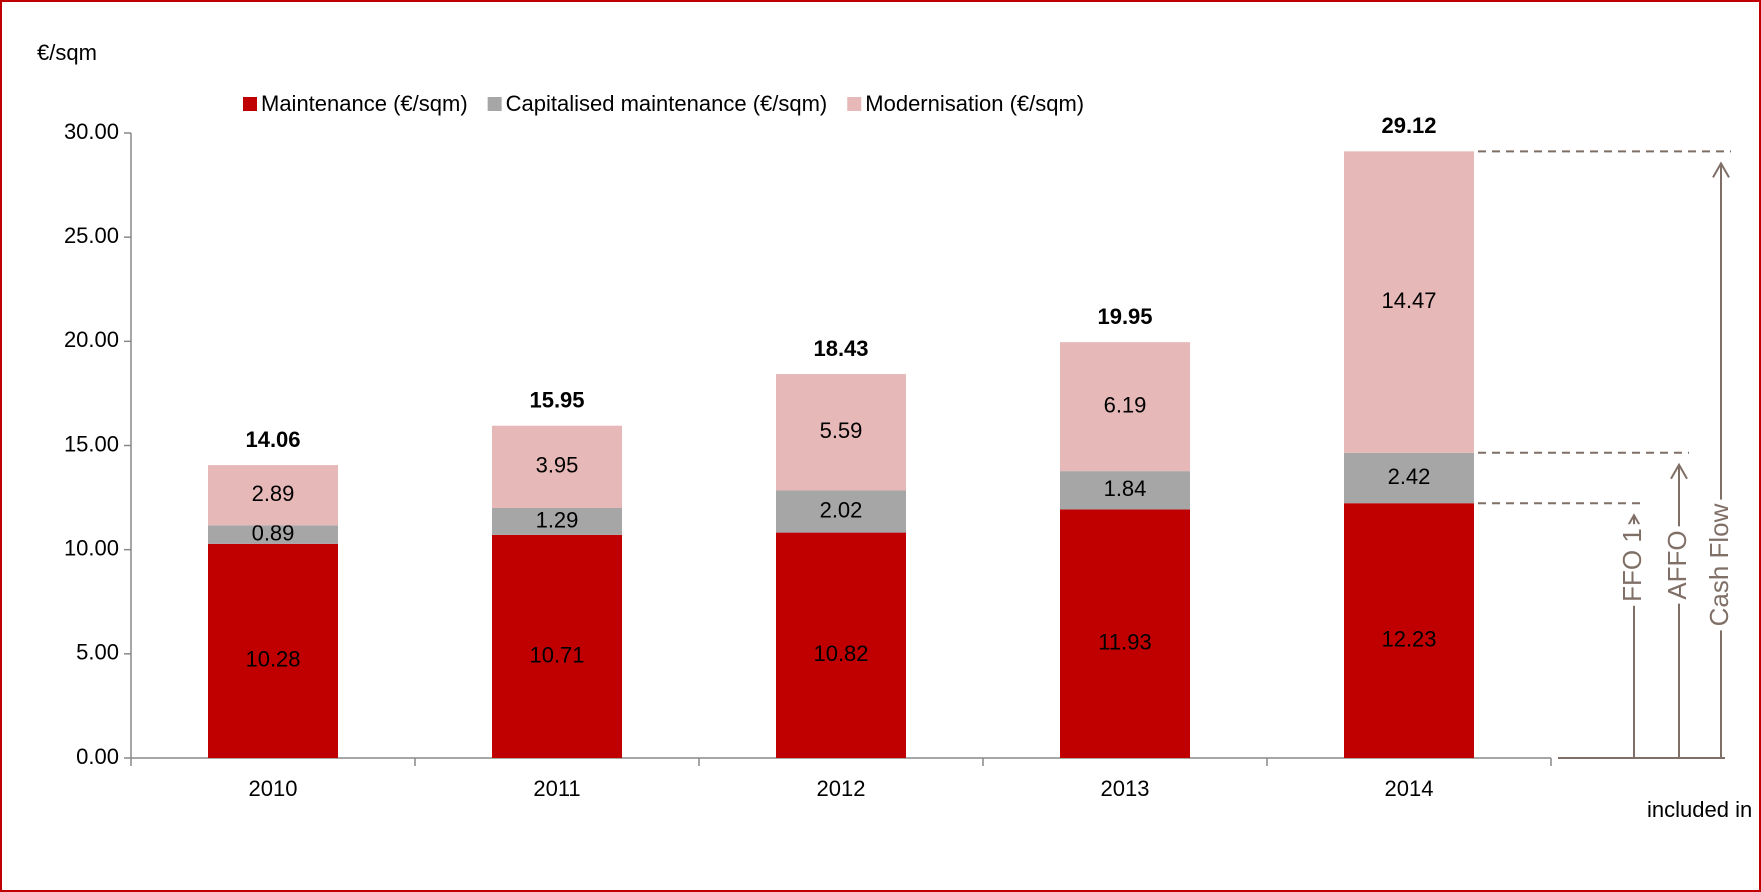  Describe the element at coordinates (556, 400) in the screenshot. I see `total-label: 15.95` at that location.